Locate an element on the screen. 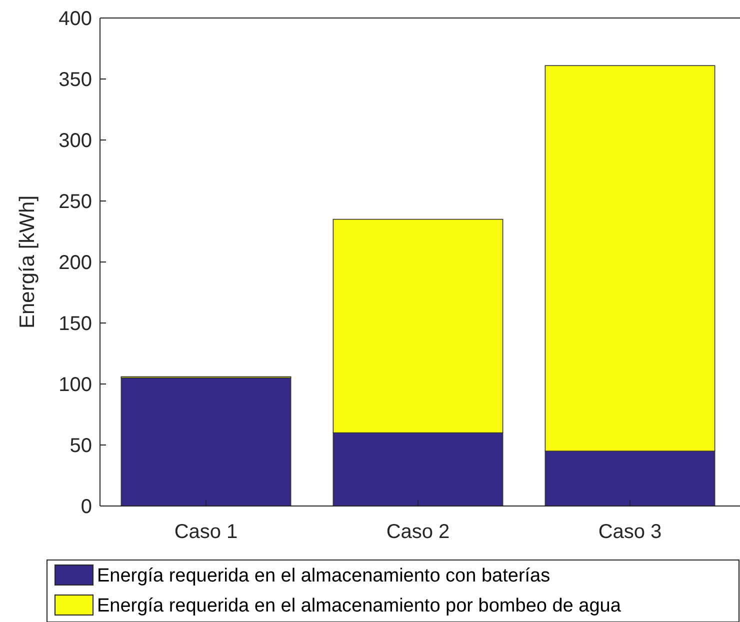  y-axis-title: Energía [kWh] is located at coordinates (27, 262).